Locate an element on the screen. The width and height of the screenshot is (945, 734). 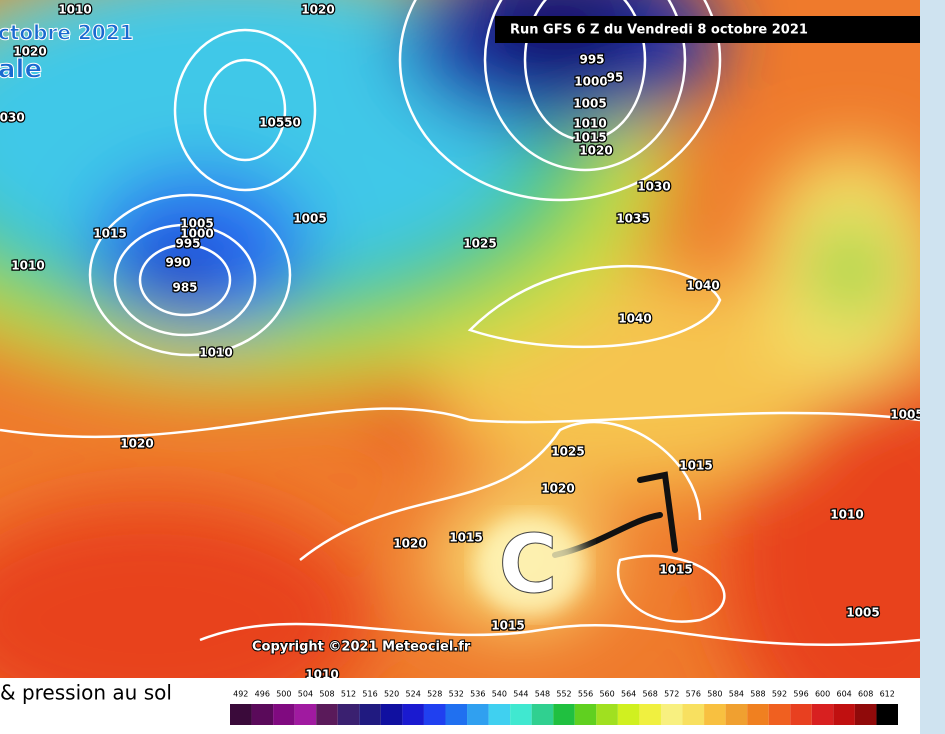
scale-label: 508 is located at coordinates (326, 694).